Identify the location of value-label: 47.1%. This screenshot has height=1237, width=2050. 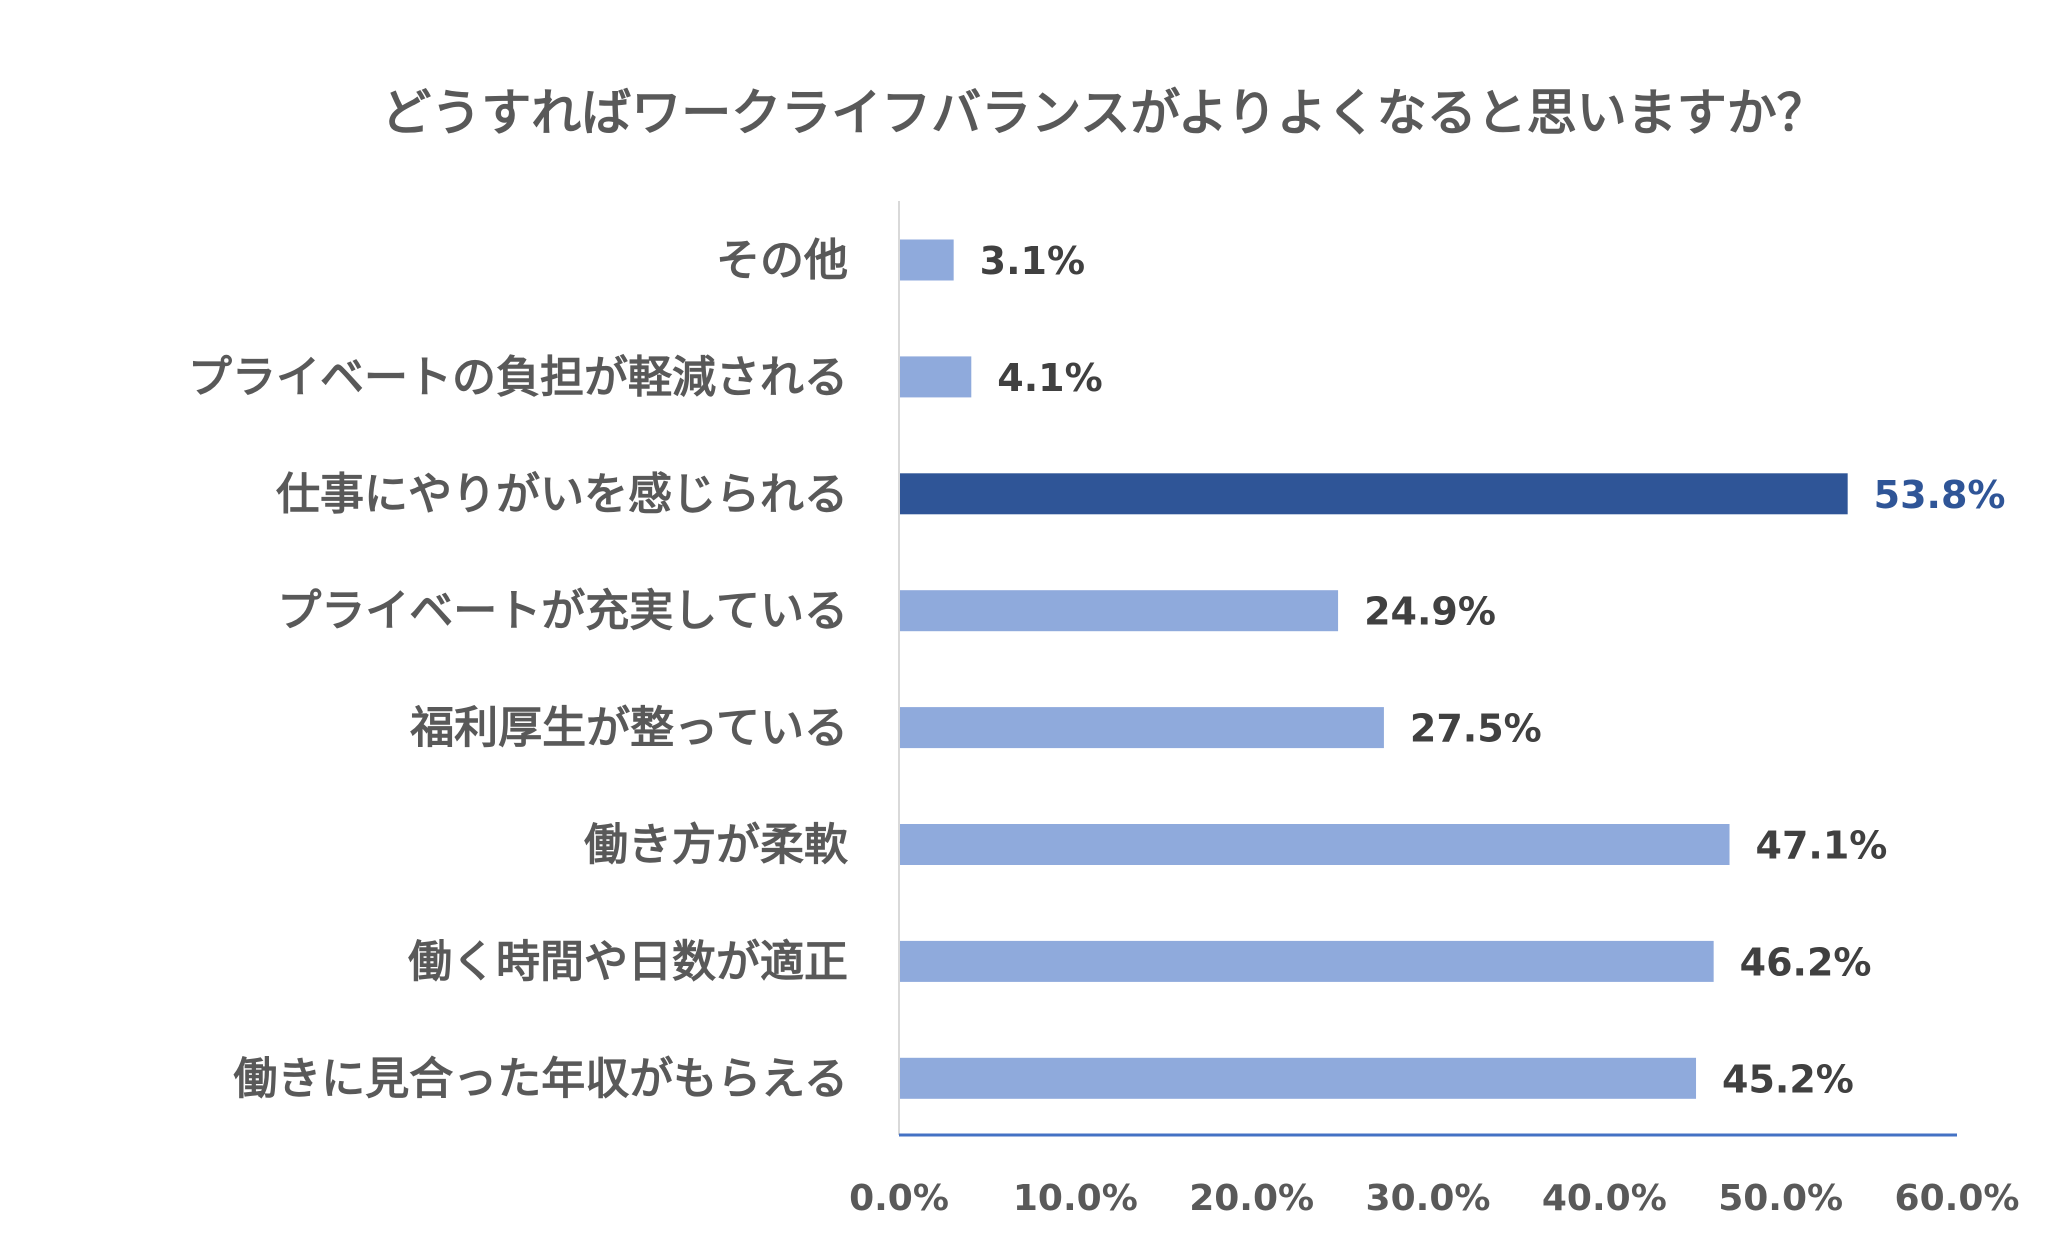
(1822, 846).